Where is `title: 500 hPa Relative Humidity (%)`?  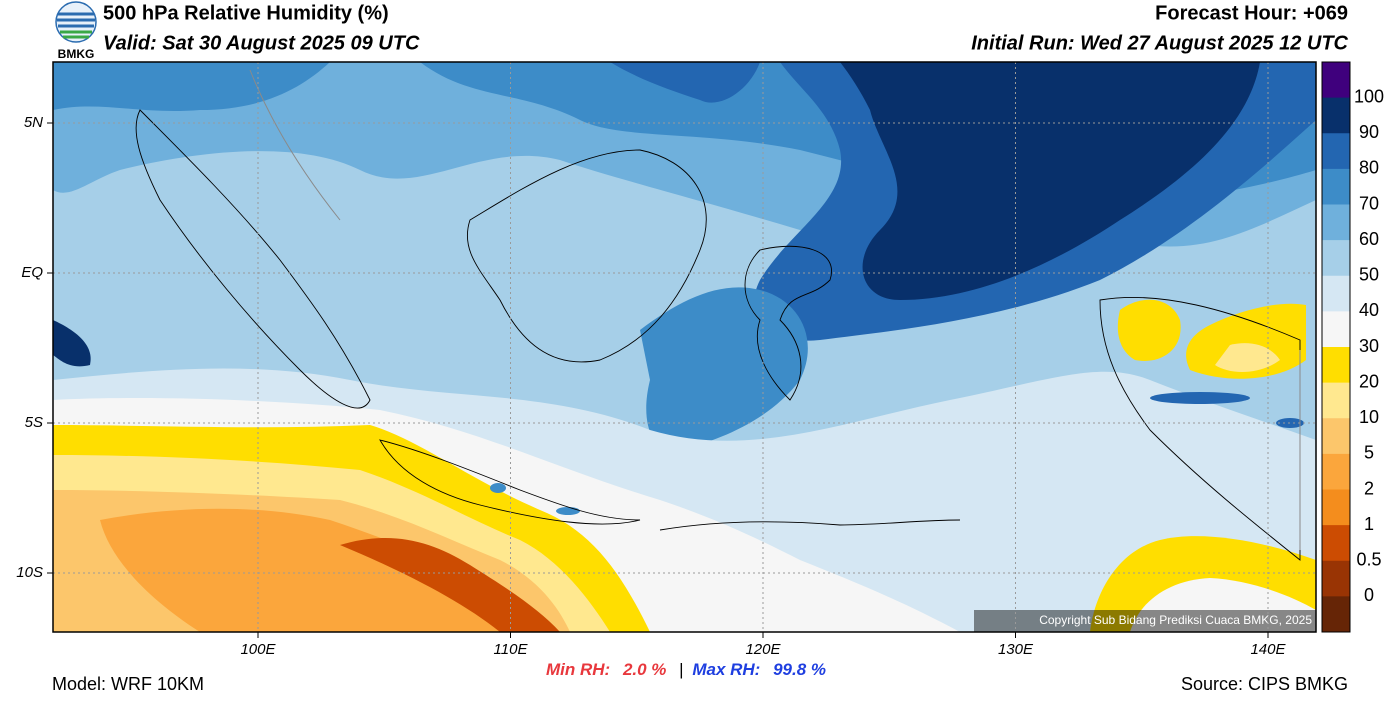
title: 500 hPa Relative Humidity (%) is located at coordinates (246, 13).